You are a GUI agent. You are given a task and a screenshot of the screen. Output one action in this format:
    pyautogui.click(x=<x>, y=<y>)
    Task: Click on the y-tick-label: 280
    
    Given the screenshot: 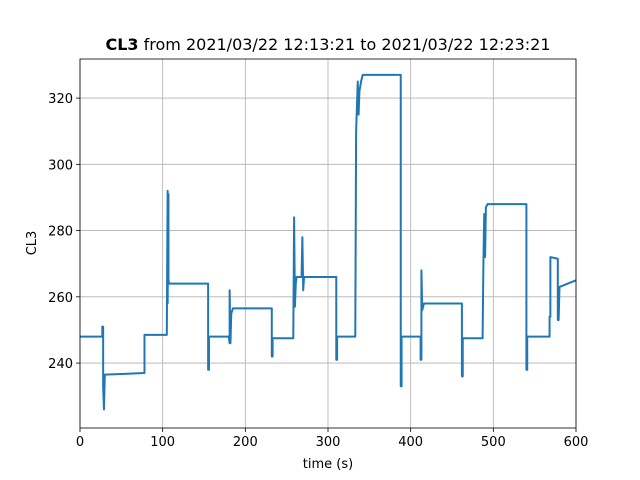 What is the action you would take?
    pyautogui.click(x=60, y=232)
    